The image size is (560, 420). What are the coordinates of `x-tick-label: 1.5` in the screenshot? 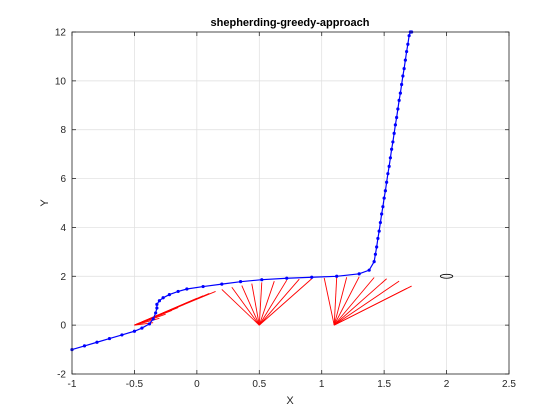 It's located at (384, 384).